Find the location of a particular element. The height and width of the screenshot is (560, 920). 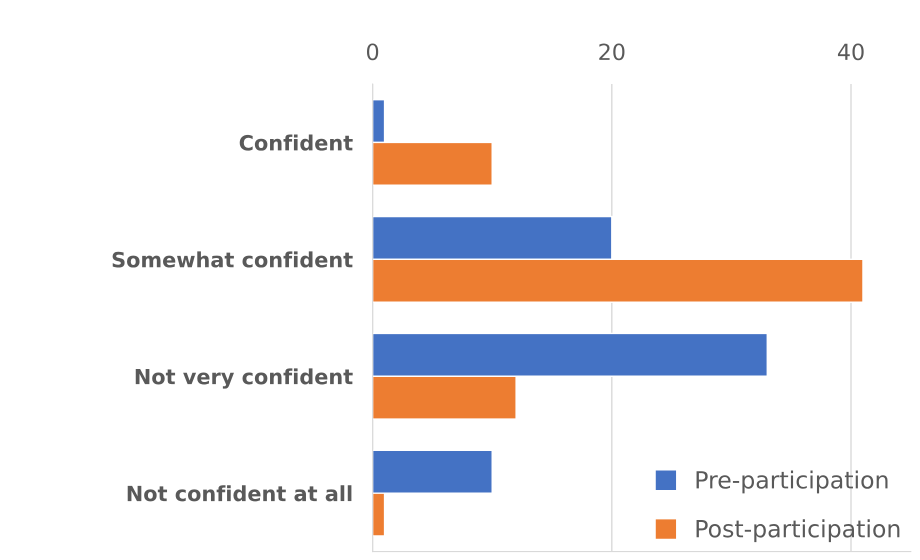

legend-label: Post-participation is located at coordinates (798, 530).